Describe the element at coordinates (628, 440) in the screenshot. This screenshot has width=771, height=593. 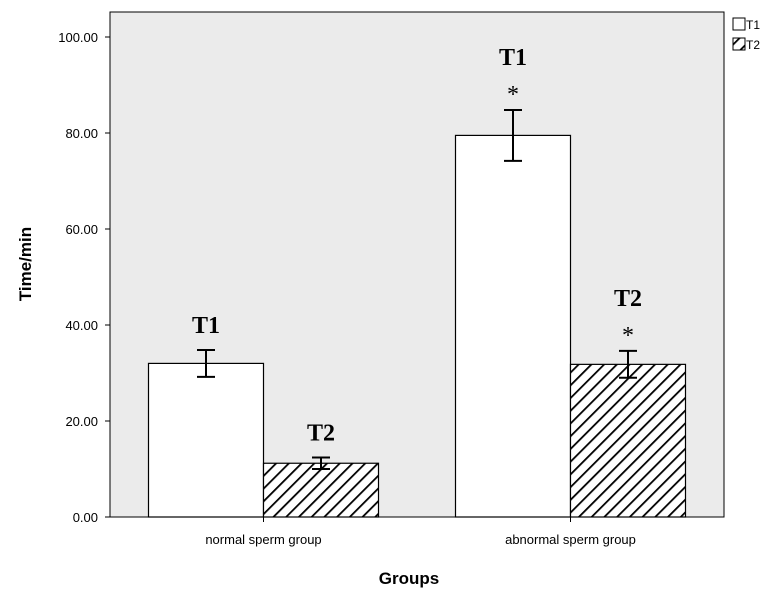
I see `bar-t2-abnormal` at that location.